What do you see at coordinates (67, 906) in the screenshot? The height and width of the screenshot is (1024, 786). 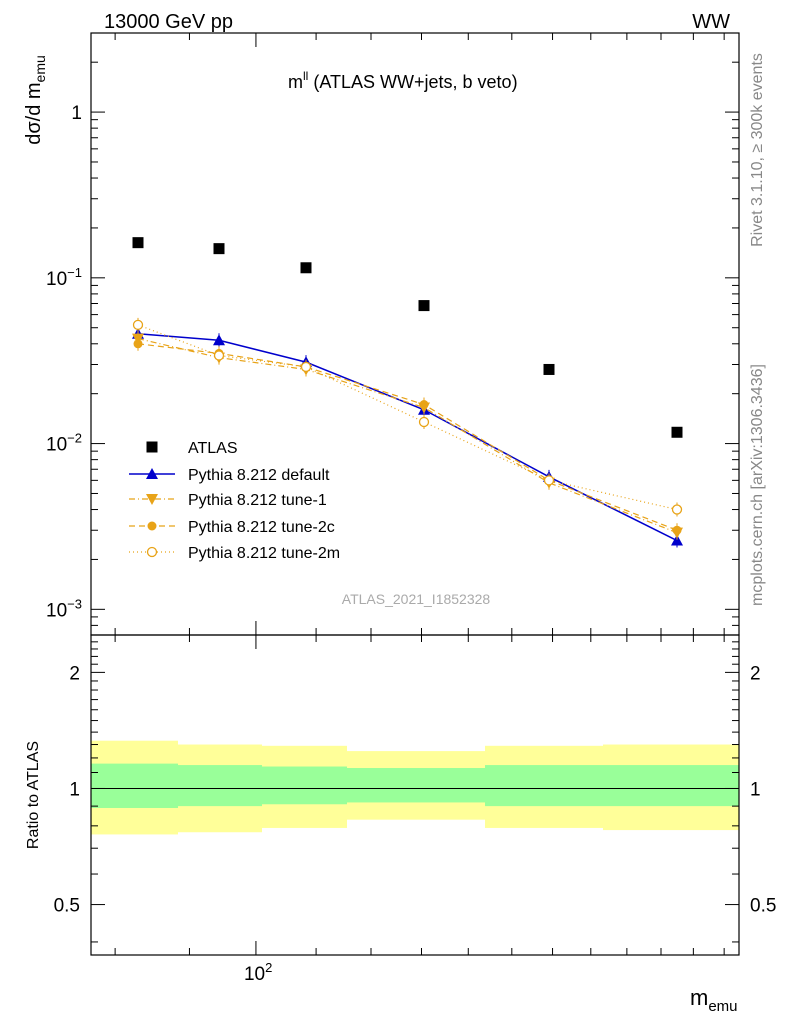 I see `ratio-tick-label-left: 0.5` at bounding box center [67, 906].